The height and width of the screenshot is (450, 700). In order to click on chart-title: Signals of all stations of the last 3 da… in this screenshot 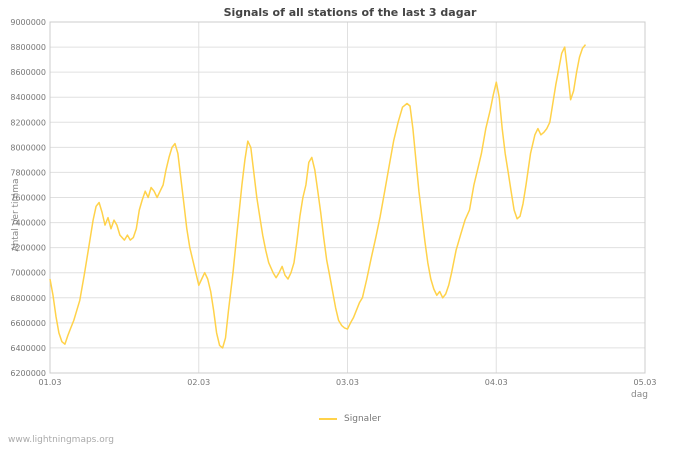, I will do `click(350, 12)`.